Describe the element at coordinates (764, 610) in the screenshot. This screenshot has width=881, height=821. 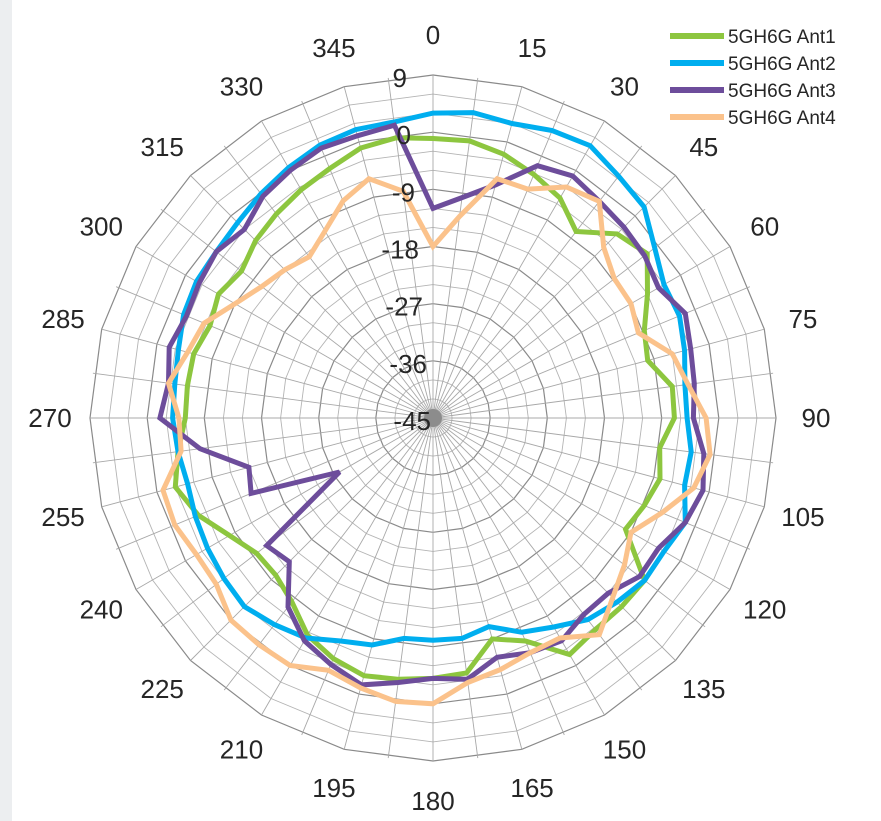
I see `angle-label: 120` at that location.